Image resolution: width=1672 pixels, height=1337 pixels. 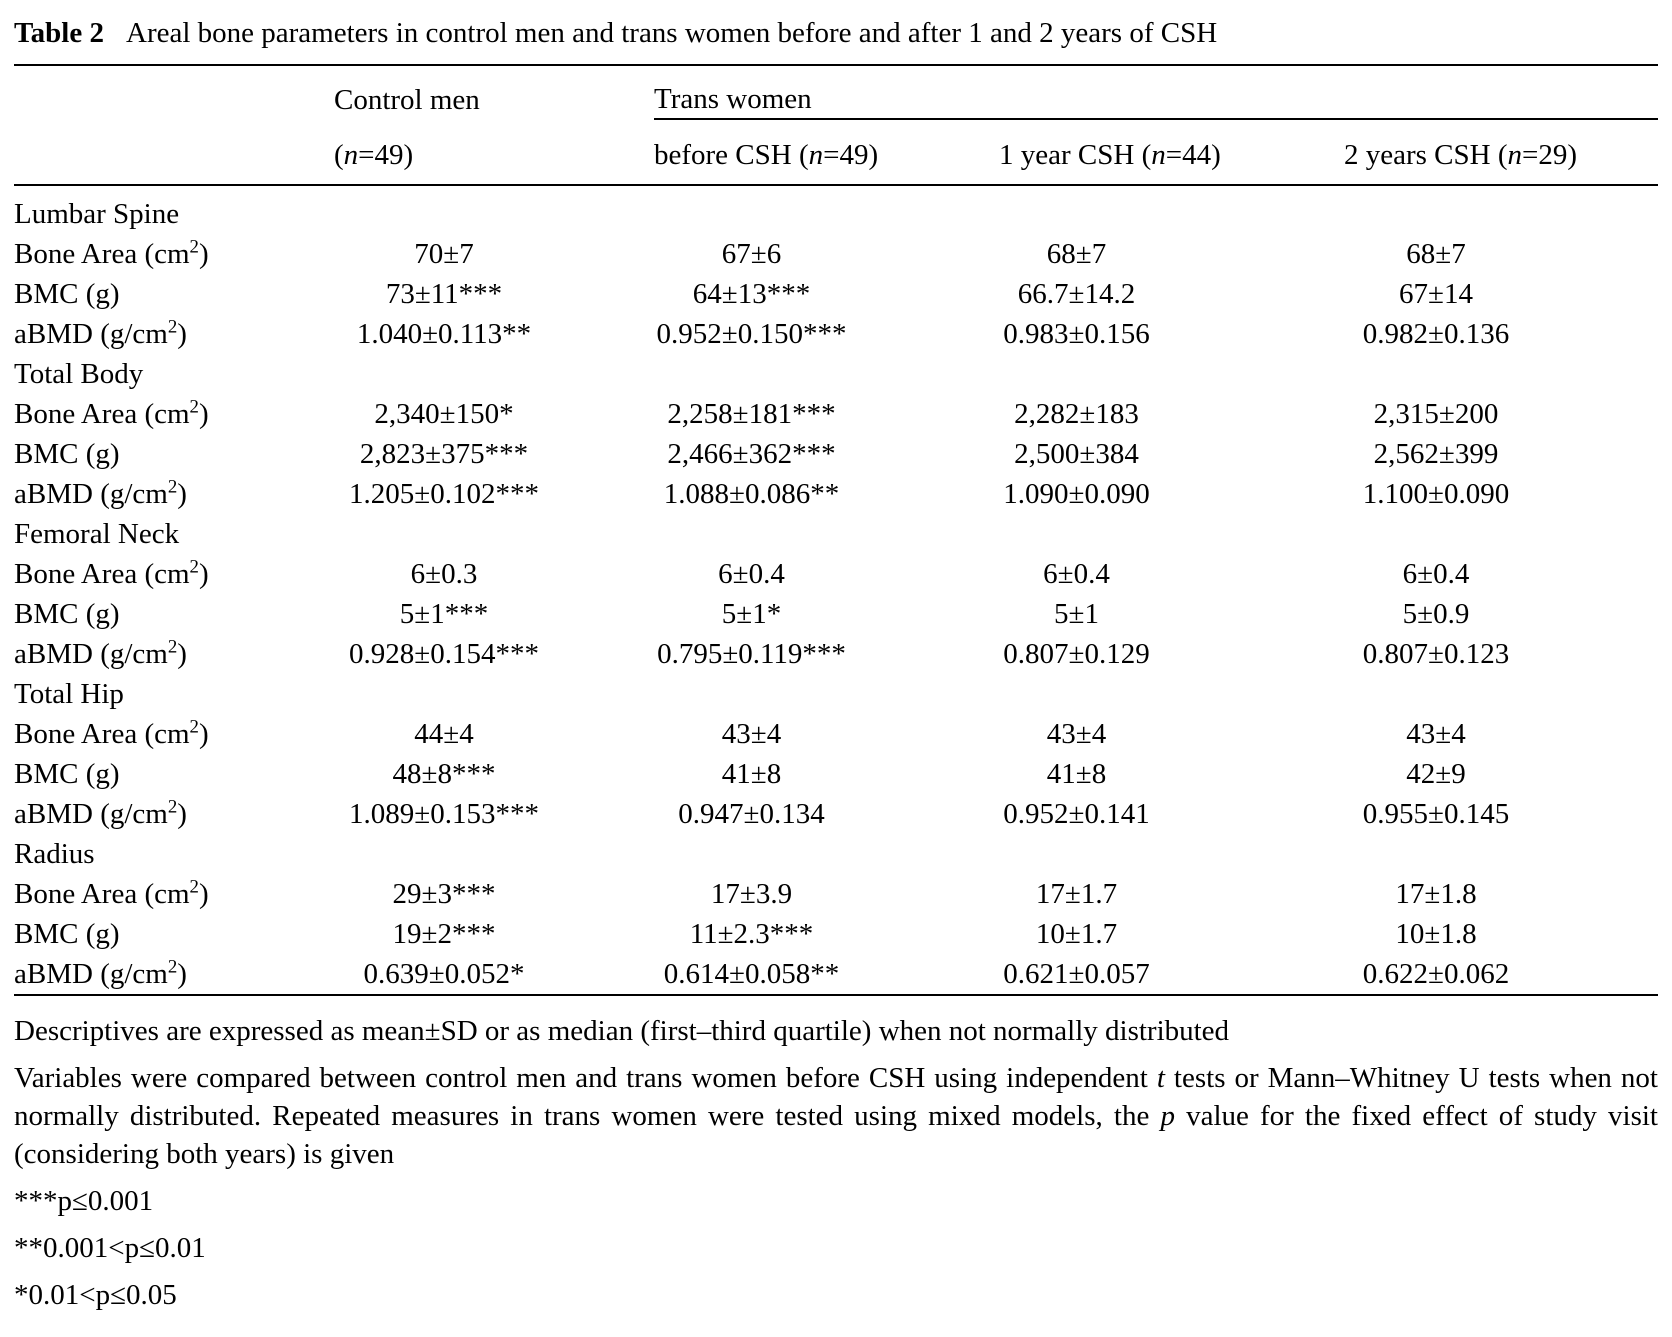 I want to click on data-row: Bone Area (cm2) 44±4 43±4 43±4 43±4, so click(x=836, y=734).